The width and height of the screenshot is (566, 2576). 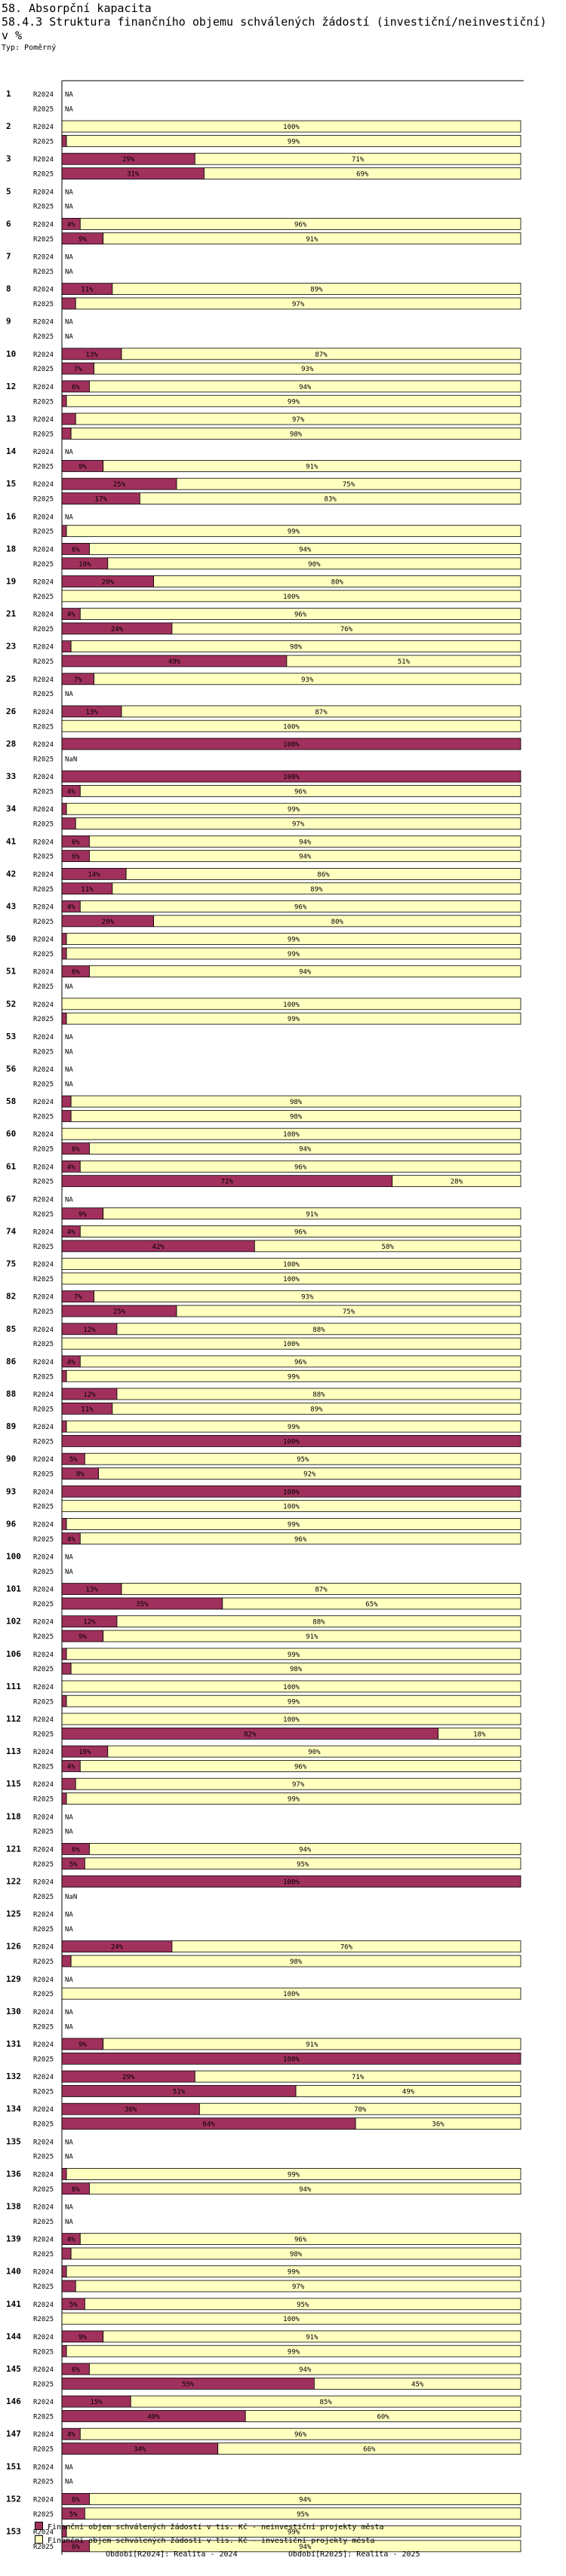 I want to click on value-label-invest: 18%, so click(x=480, y=1734).